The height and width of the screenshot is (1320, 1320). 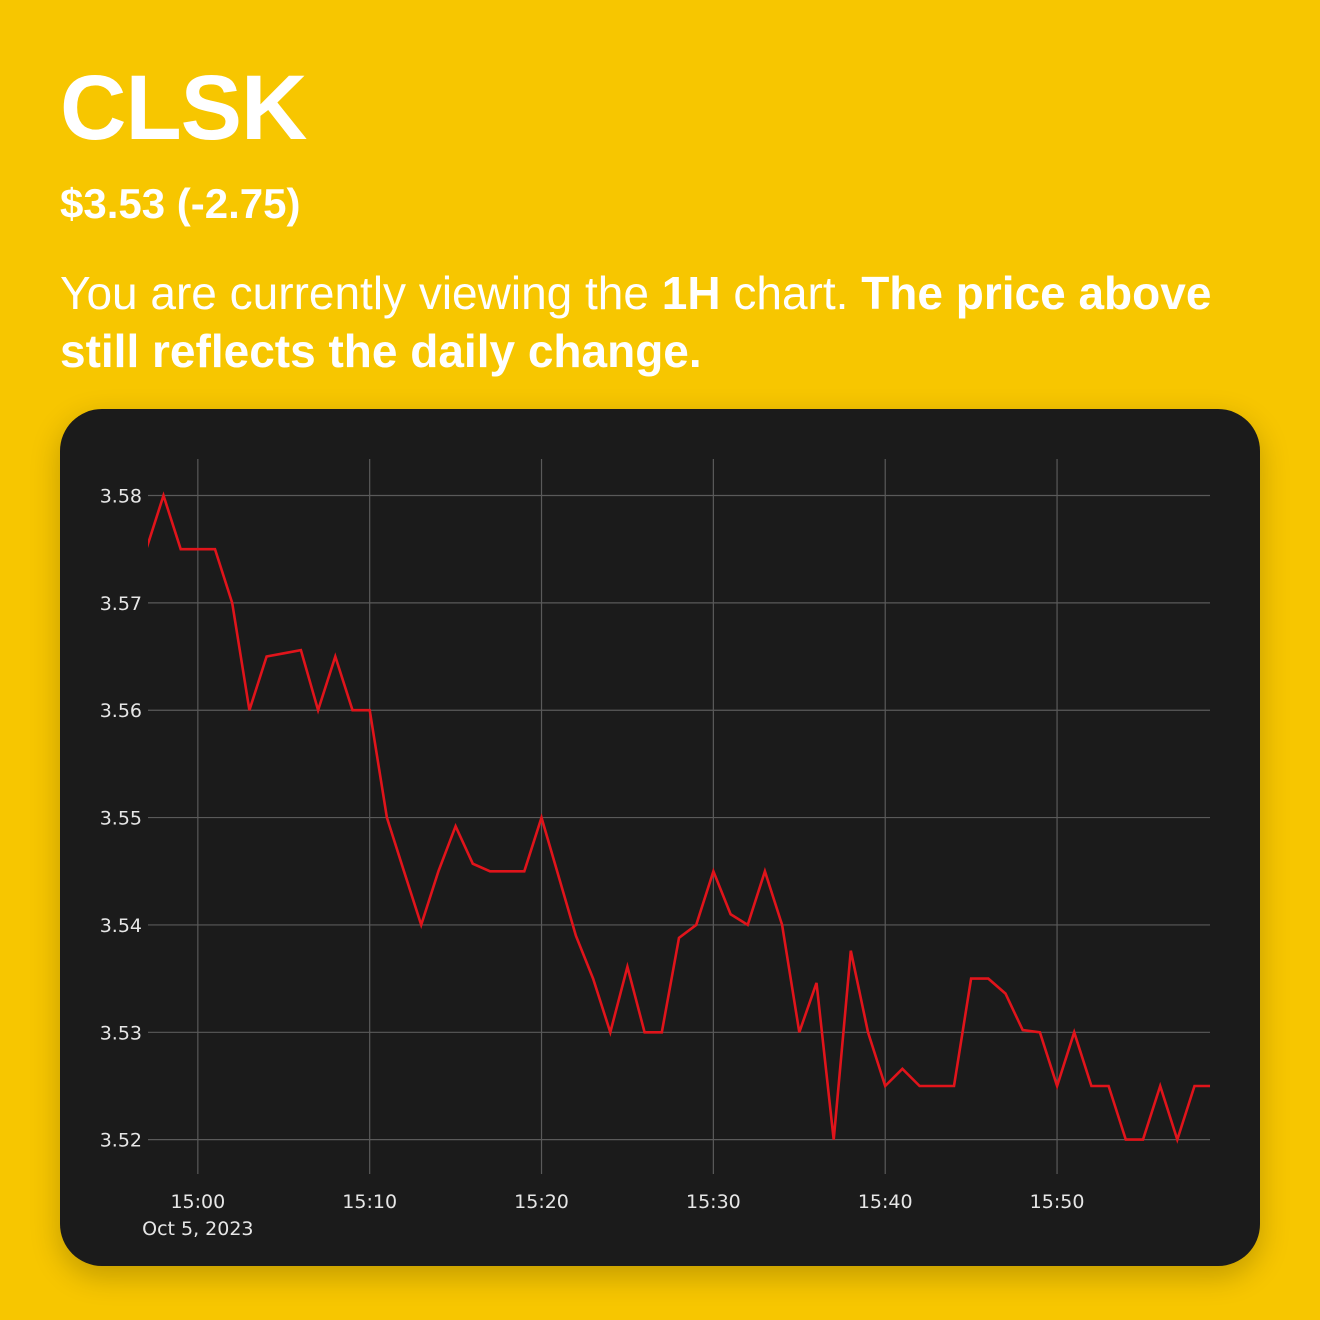 What do you see at coordinates (121, 711) in the screenshot?
I see `y-tick-label: 3.56` at bounding box center [121, 711].